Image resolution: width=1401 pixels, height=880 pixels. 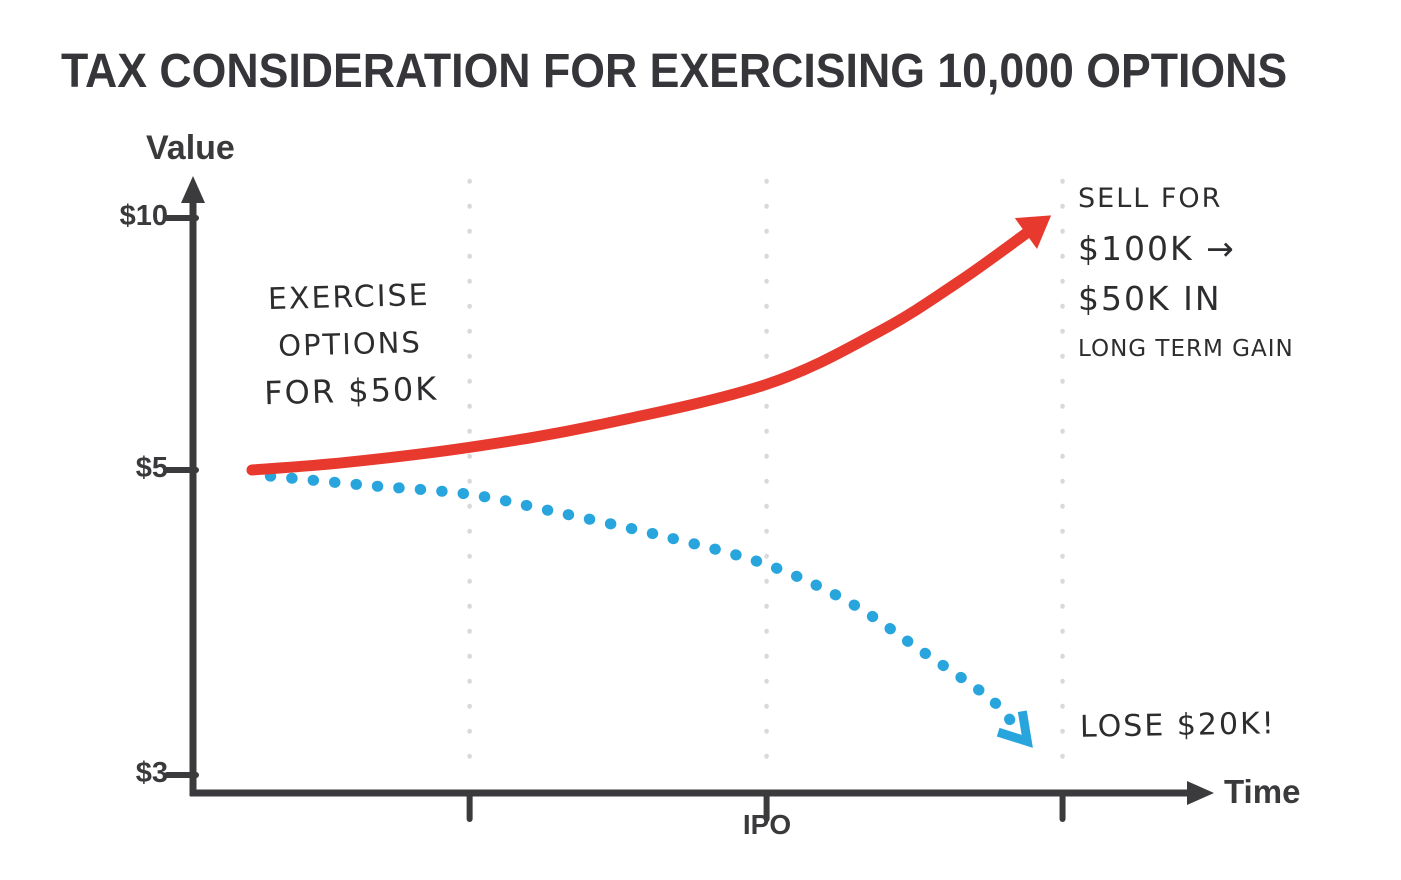 I want to click on annotation-exercise-options: EXERCISE OPTIONS FOR $50K, so click(x=350, y=344).